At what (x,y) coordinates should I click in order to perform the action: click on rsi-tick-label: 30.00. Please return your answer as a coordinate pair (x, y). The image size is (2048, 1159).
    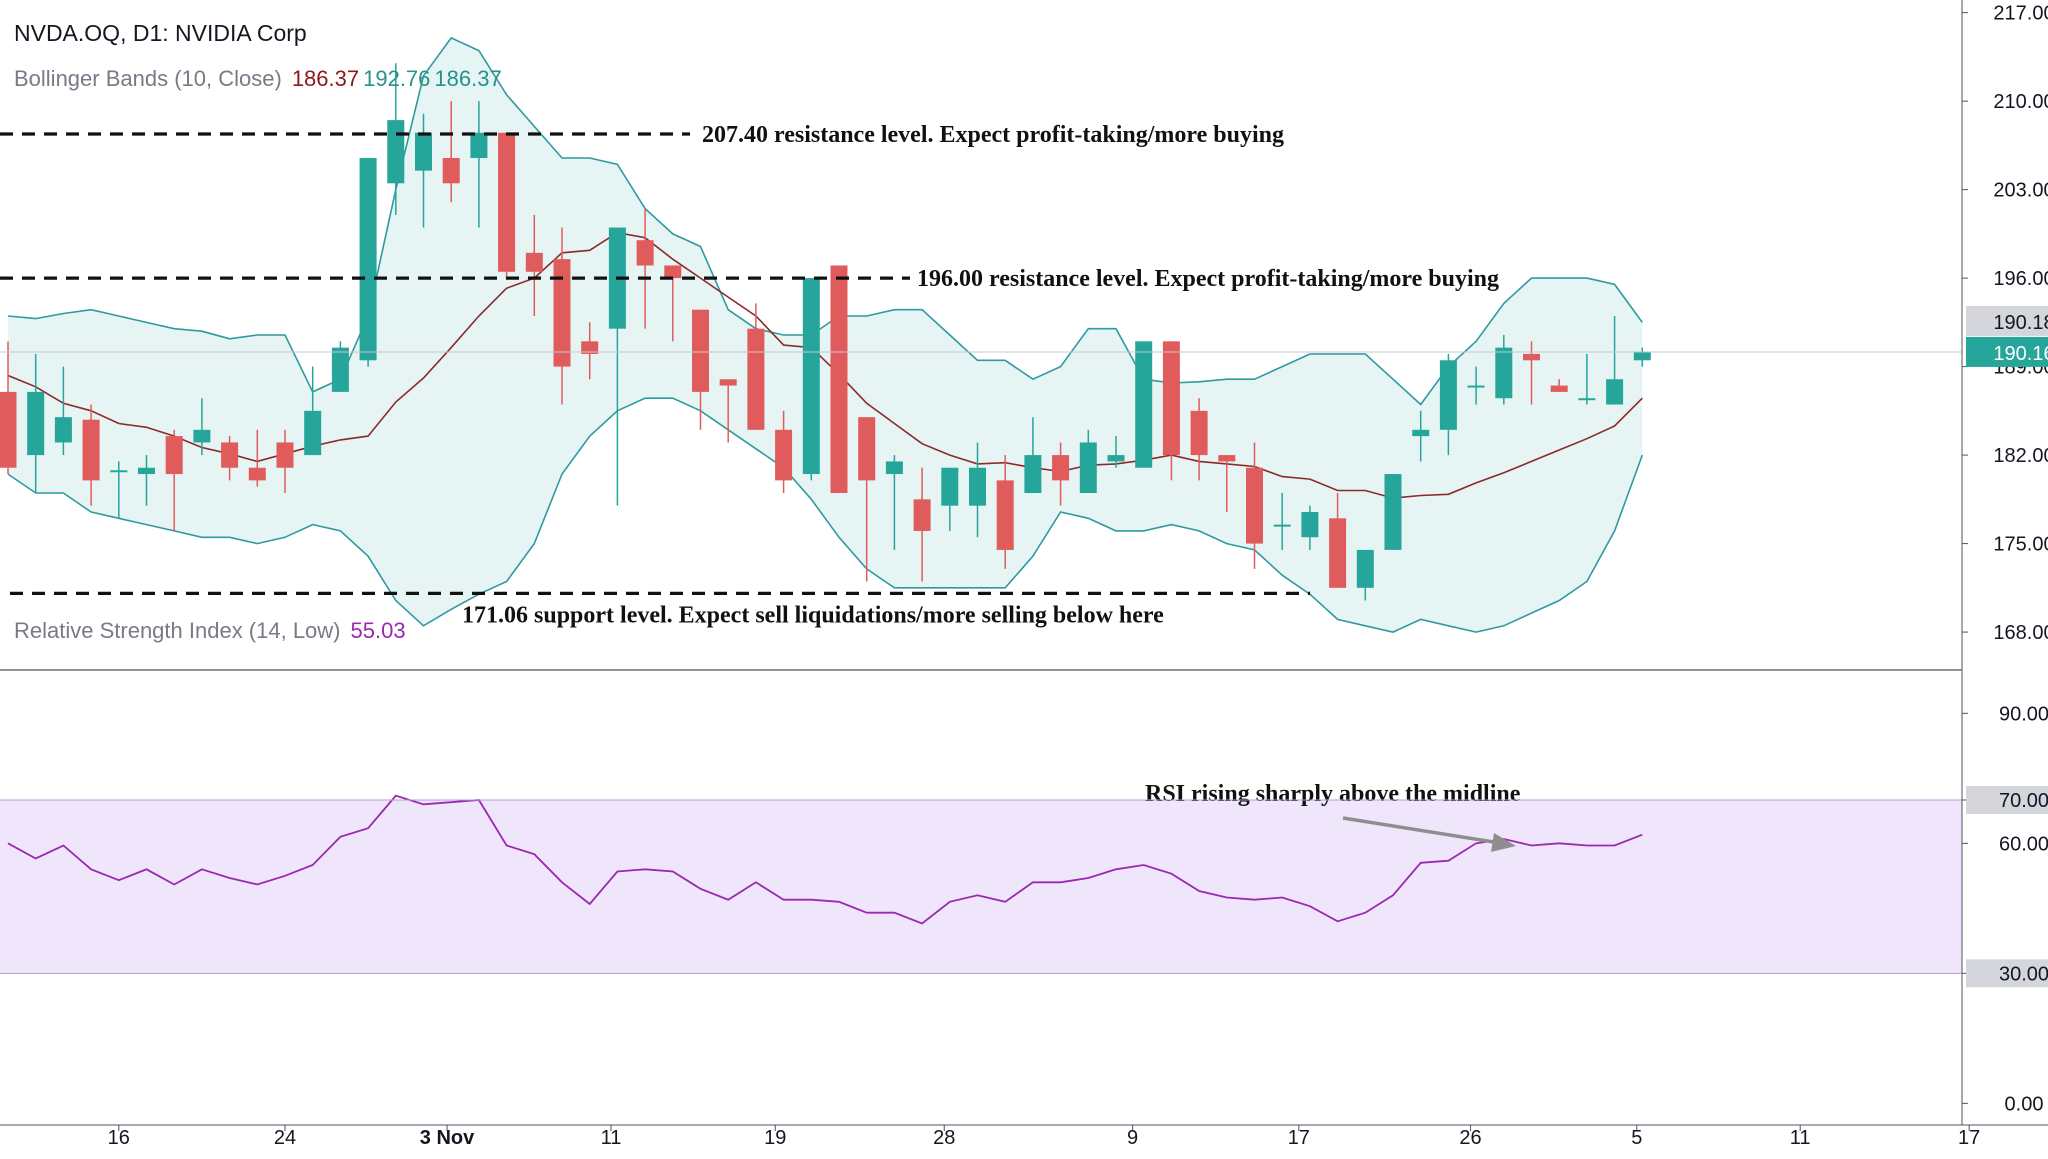
    Looking at the image, I should click on (2023, 974).